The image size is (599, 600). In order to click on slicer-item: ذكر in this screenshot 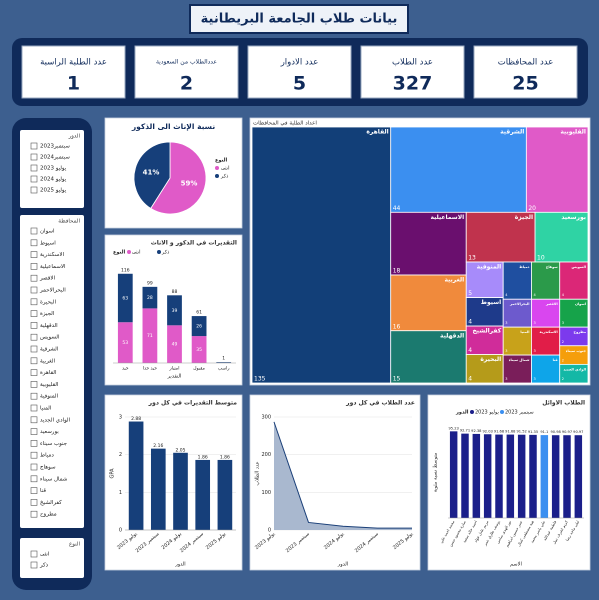, I will do `click(44, 565)`.